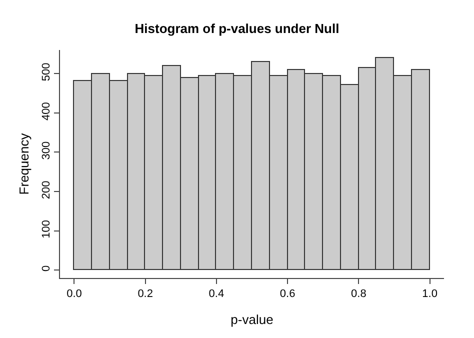  What do you see at coordinates (46, 72) in the screenshot?
I see `y-tick-label: 500` at bounding box center [46, 72].